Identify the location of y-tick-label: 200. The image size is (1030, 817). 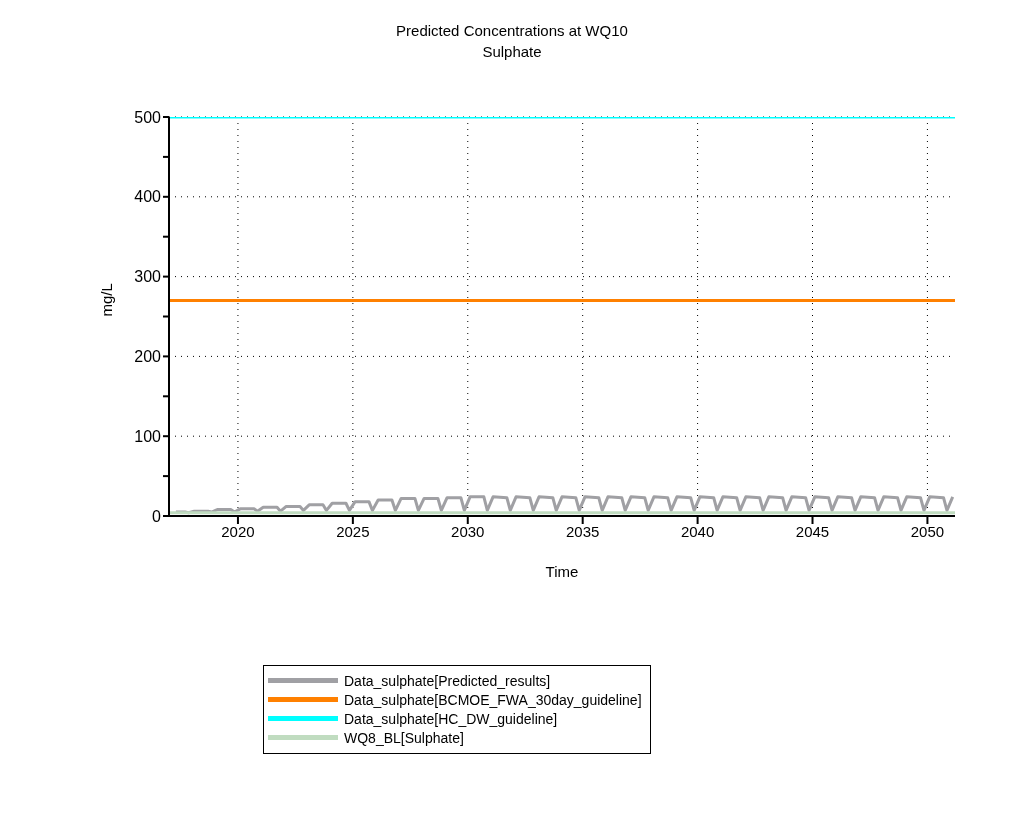
(148, 357).